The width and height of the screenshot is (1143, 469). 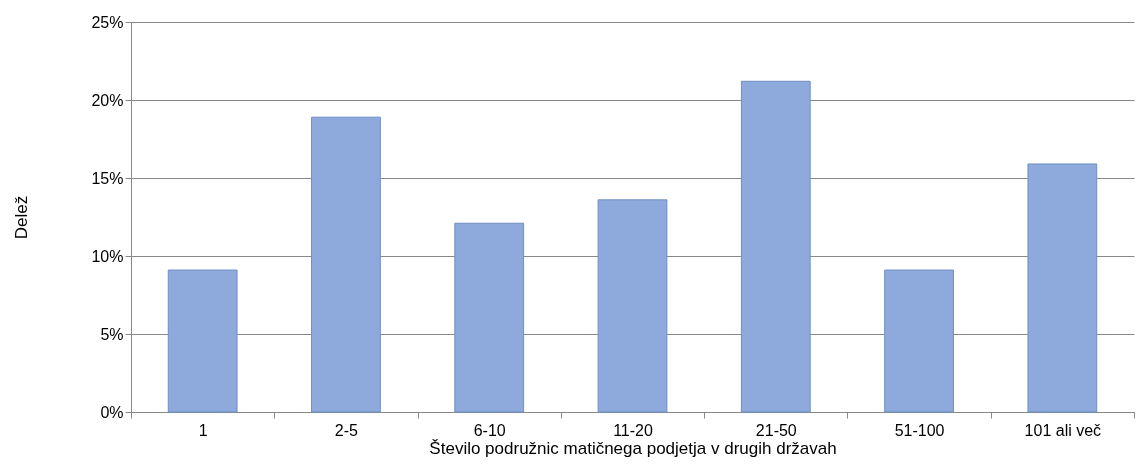 I want to click on x-tick-label: 51-100, so click(x=919, y=430).